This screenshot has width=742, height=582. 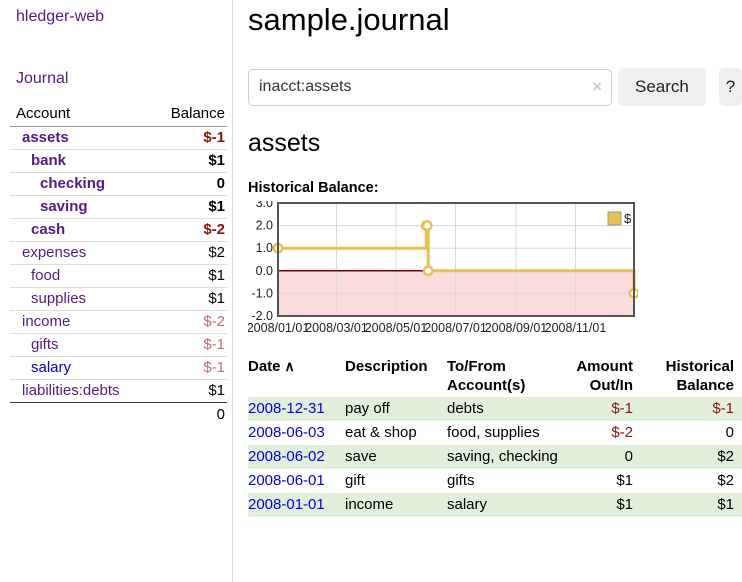 I want to click on header-label: Amount, so click(x=604, y=366).